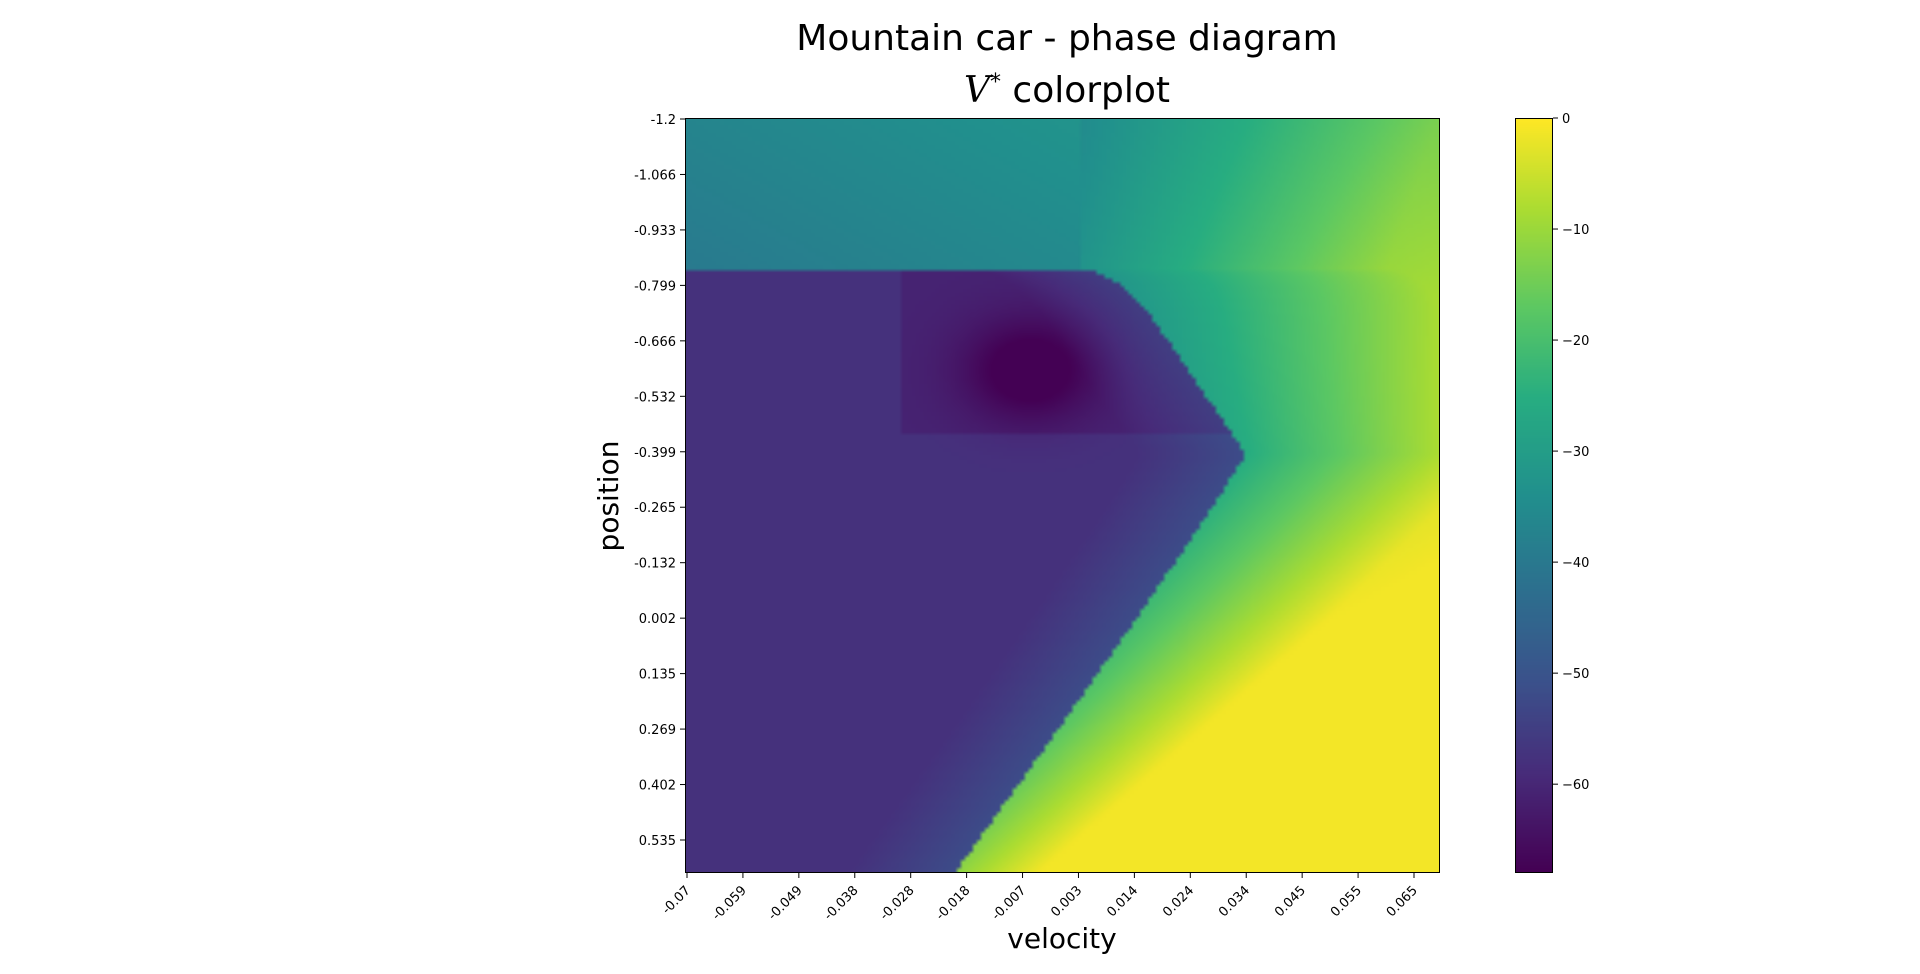  Describe the element at coordinates (657, 730) in the screenshot. I see `y-tick-label: 0.269` at that location.